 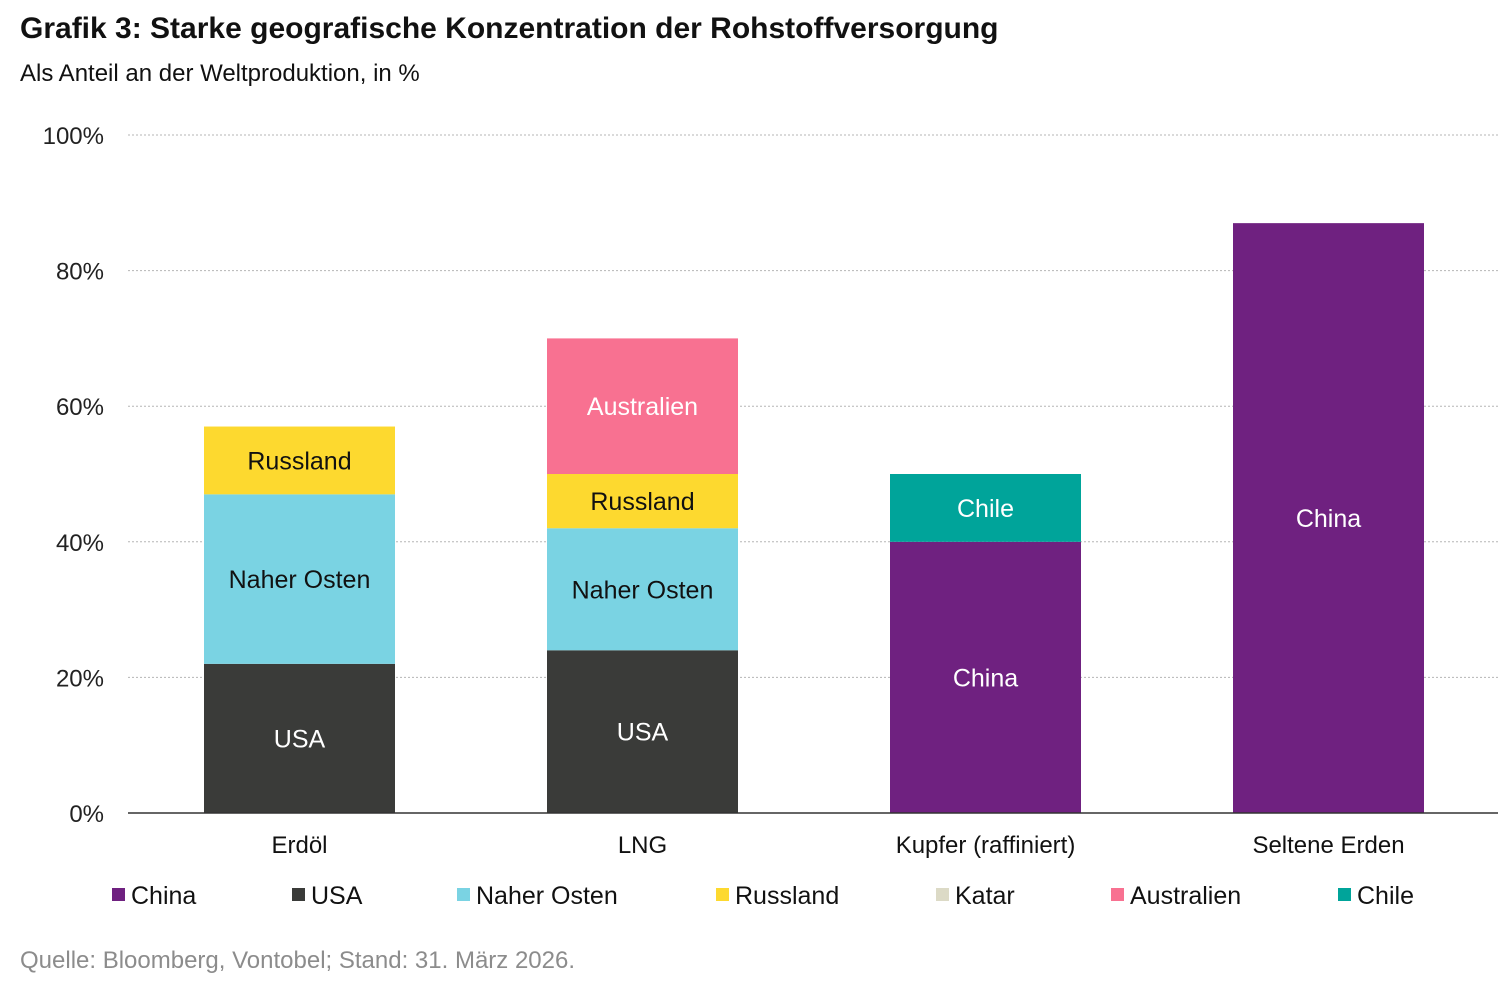 I want to click on segment-label-erdöl-usa: USA, so click(x=300, y=739).